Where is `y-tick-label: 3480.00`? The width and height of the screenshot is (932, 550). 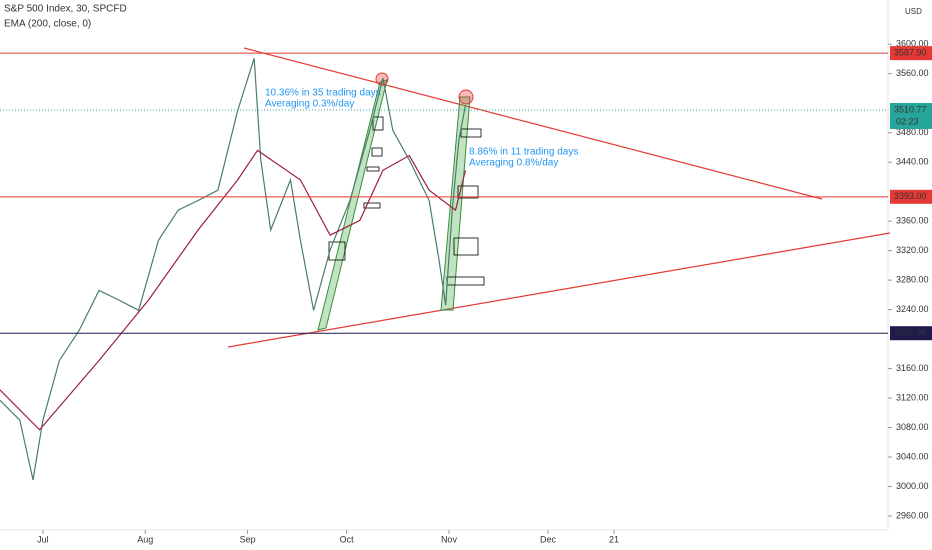
y-tick-label: 3480.00 is located at coordinates (912, 132).